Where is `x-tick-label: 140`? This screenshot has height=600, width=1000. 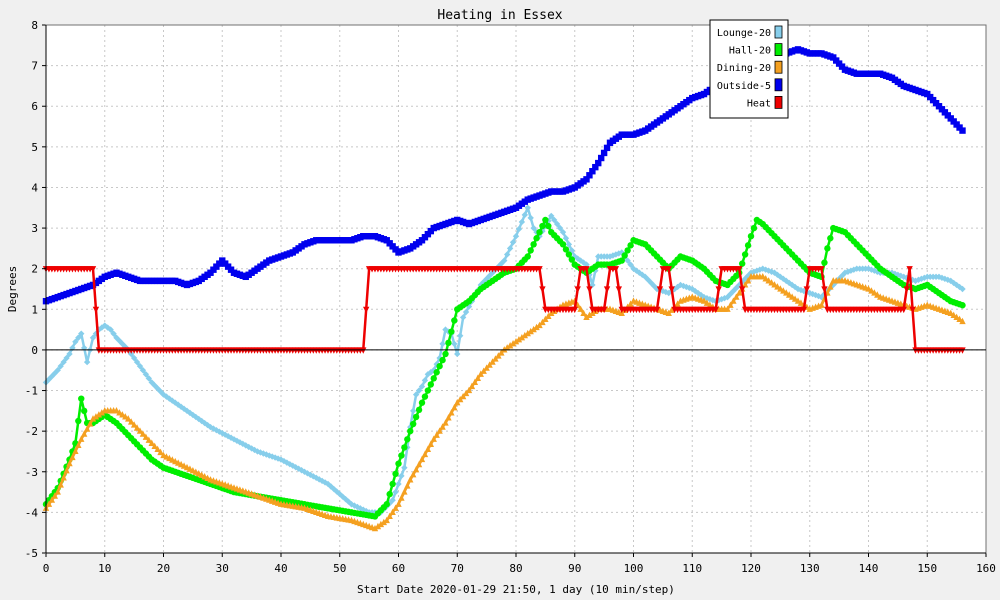
x-tick-label: 140 is located at coordinates (869, 568).